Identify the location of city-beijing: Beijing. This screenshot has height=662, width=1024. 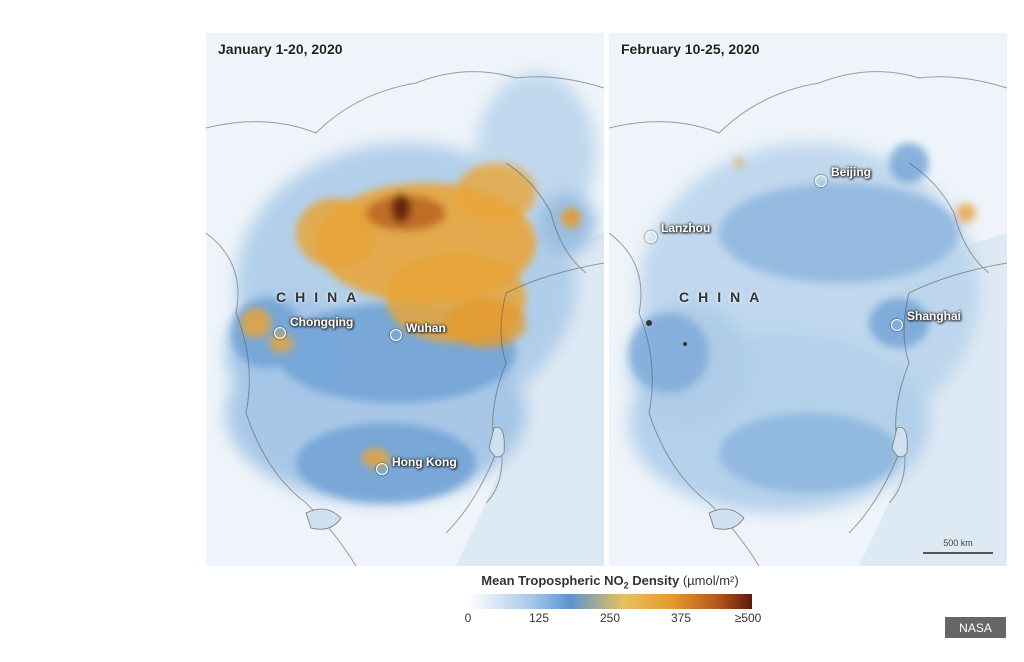
(843, 172).